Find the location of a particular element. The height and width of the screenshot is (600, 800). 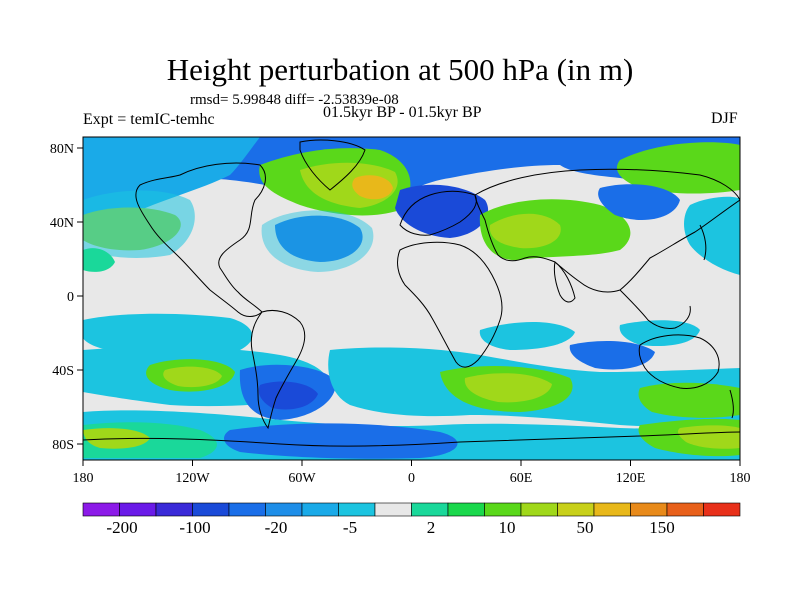

contour-cyan-s-pacific is located at coordinates (168, 333).